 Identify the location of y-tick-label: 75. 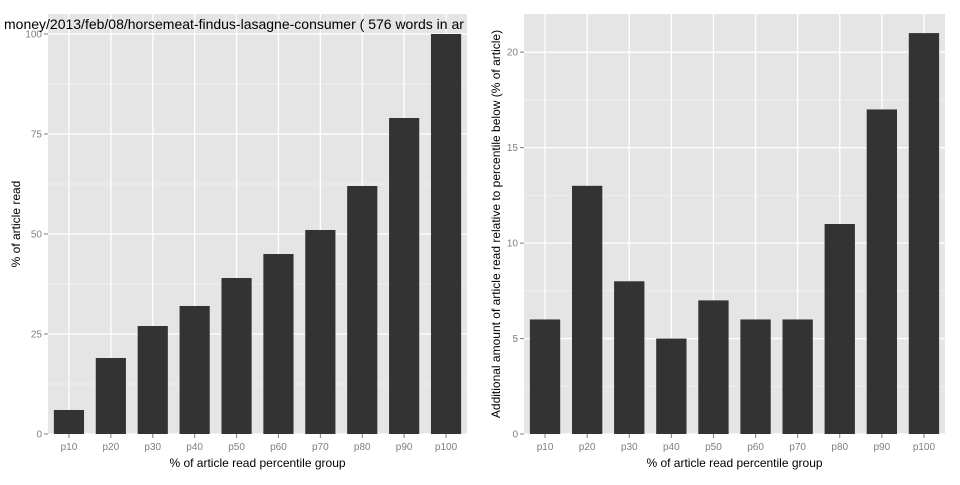
(37, 135).